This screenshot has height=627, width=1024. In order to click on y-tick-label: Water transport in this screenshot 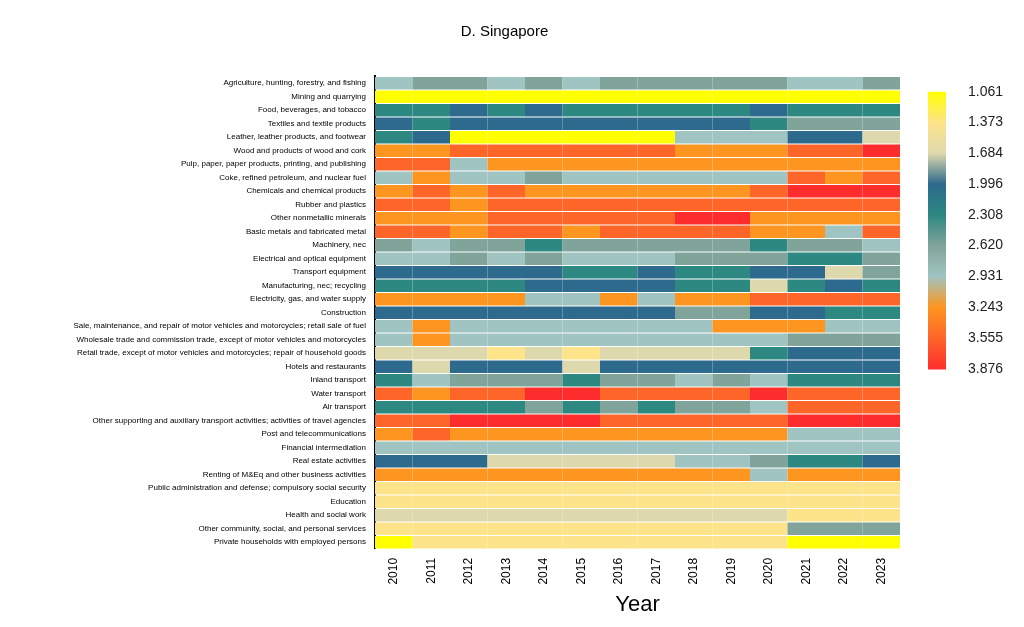, I will do `click(339, 393)`.